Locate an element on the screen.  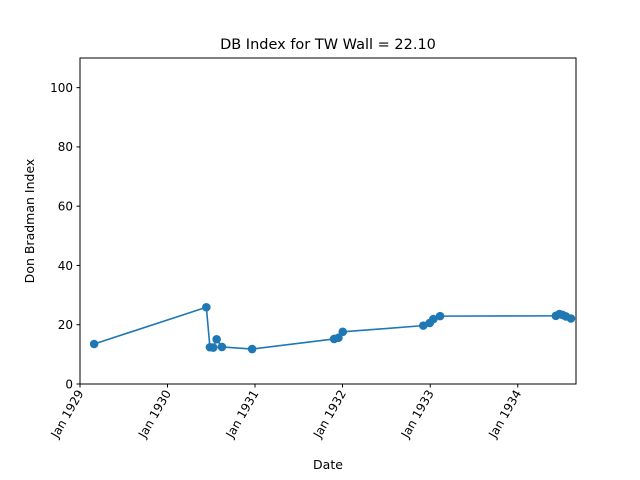
y-tick-label: 40 is located at coordinates (65, 266).